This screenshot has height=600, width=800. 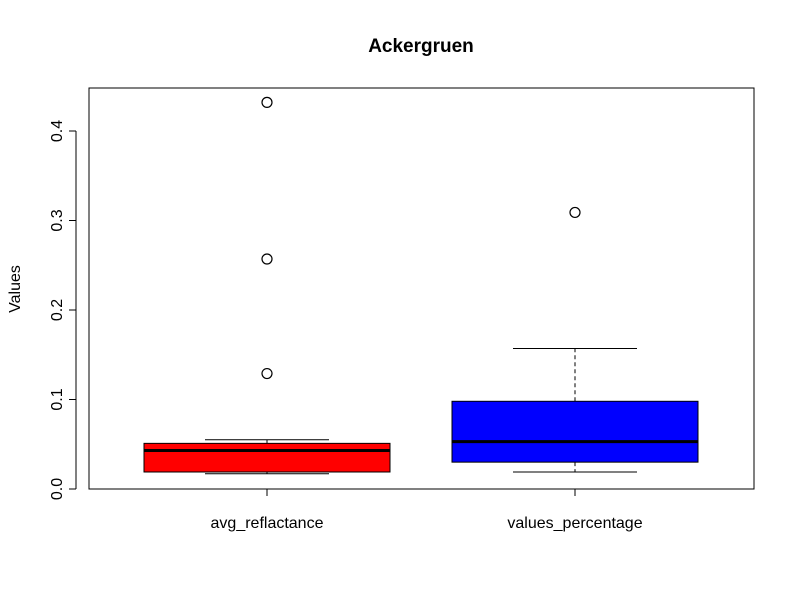 What do you see at coordinates (574, 523) in the screenshot?
I see `x-tick-label: values_percentage` at bounding box center [574, 523].